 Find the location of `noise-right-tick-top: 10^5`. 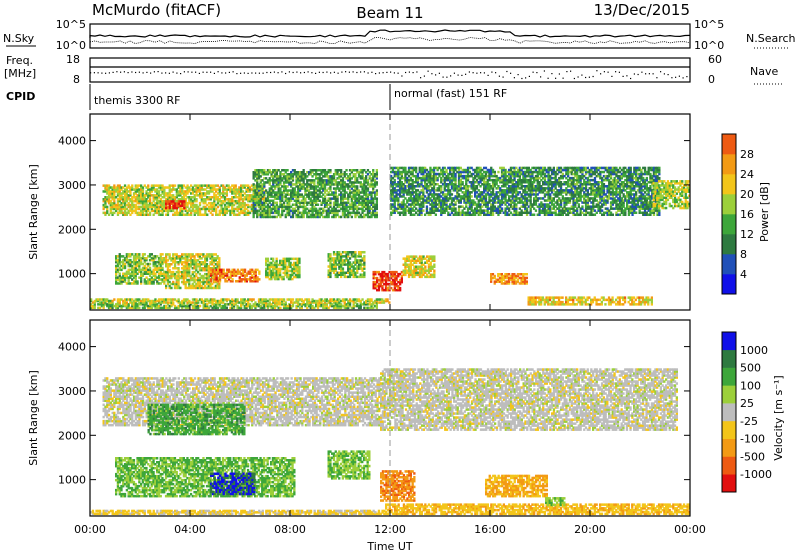

noise-right-tick-top: 10^5 is located at coordinates (709, 24).